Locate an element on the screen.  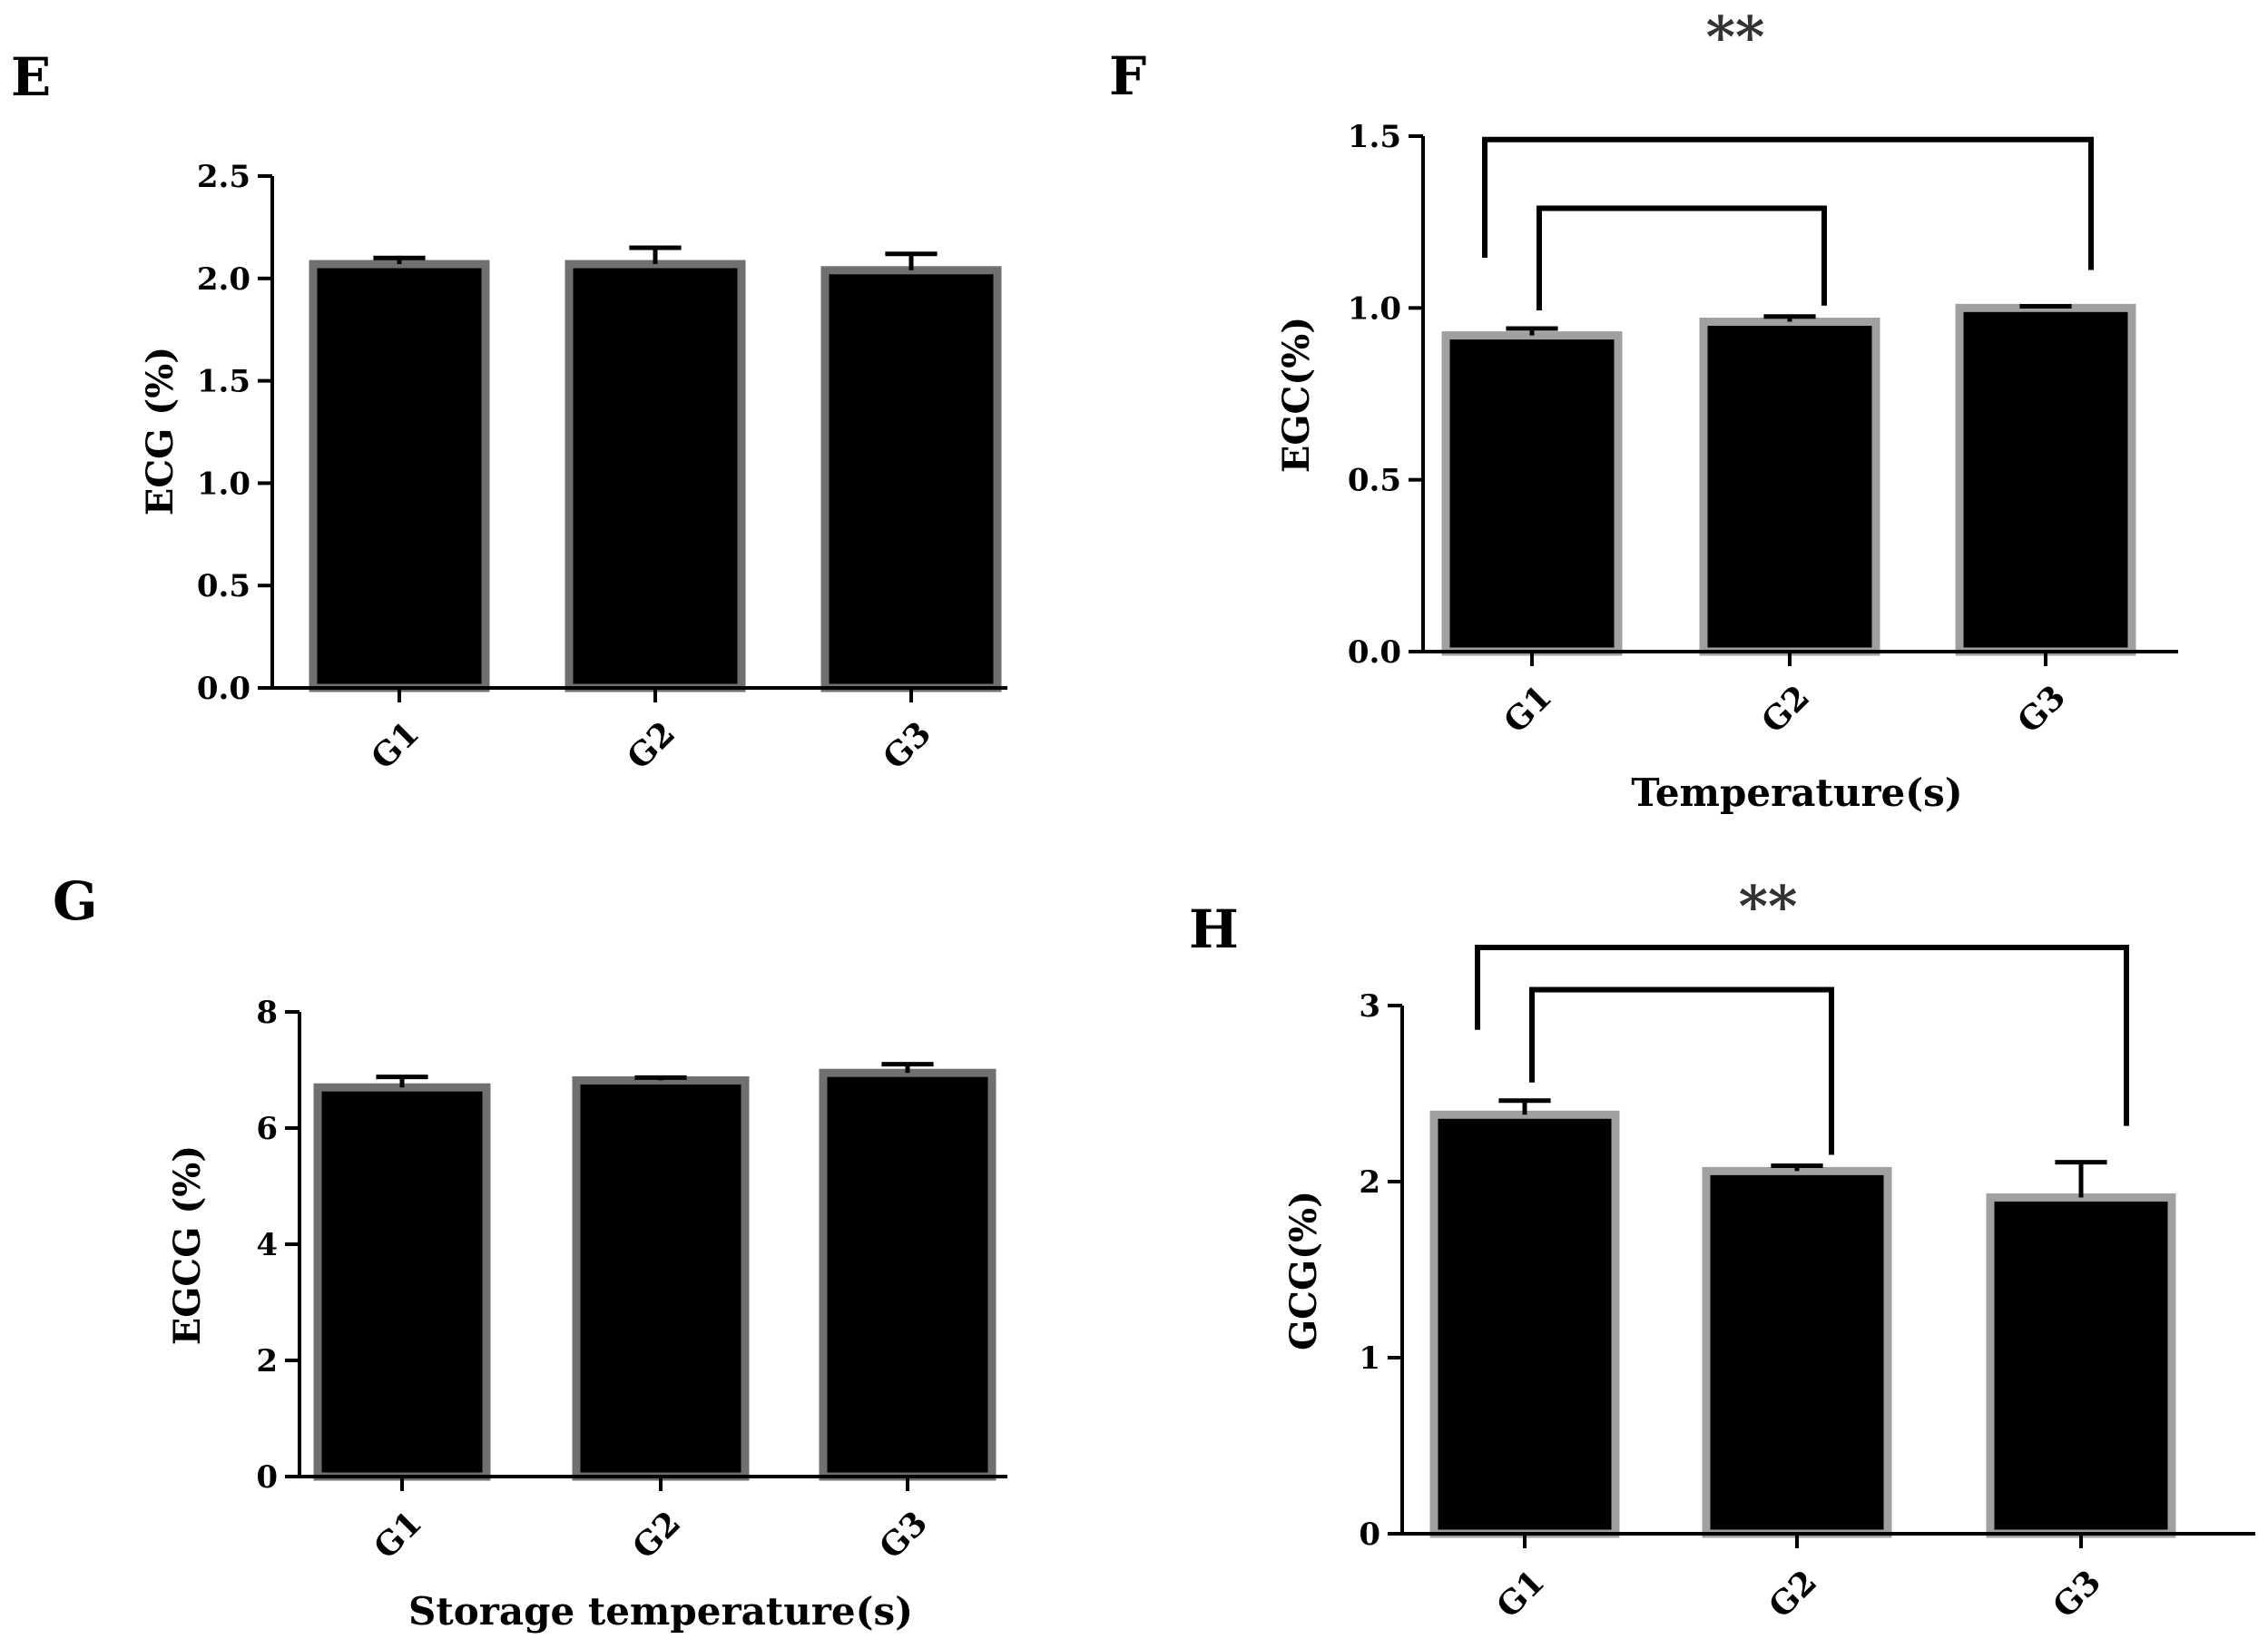
y-tick-label-g: 8 is located at coordinates (267, 1013).